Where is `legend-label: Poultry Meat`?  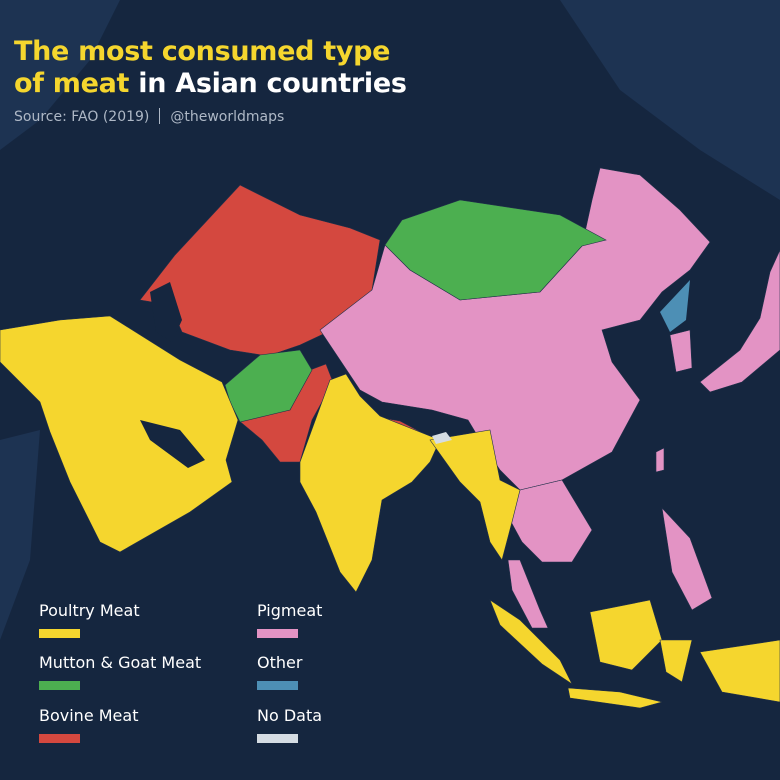
legend-label: Poultry Meat is located at coordinates (89, 610).